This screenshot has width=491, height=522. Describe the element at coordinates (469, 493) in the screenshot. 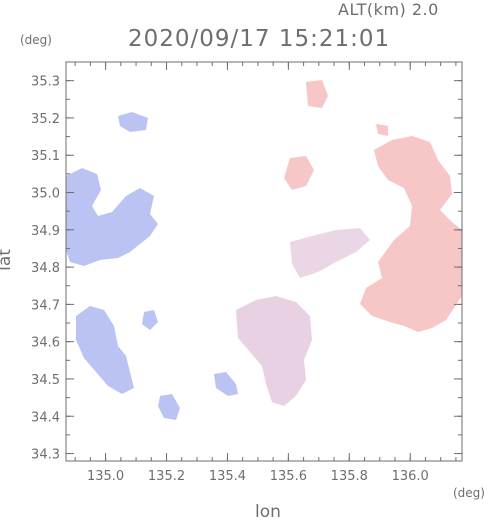

I see `x-unit-label: (deg)` at that location.